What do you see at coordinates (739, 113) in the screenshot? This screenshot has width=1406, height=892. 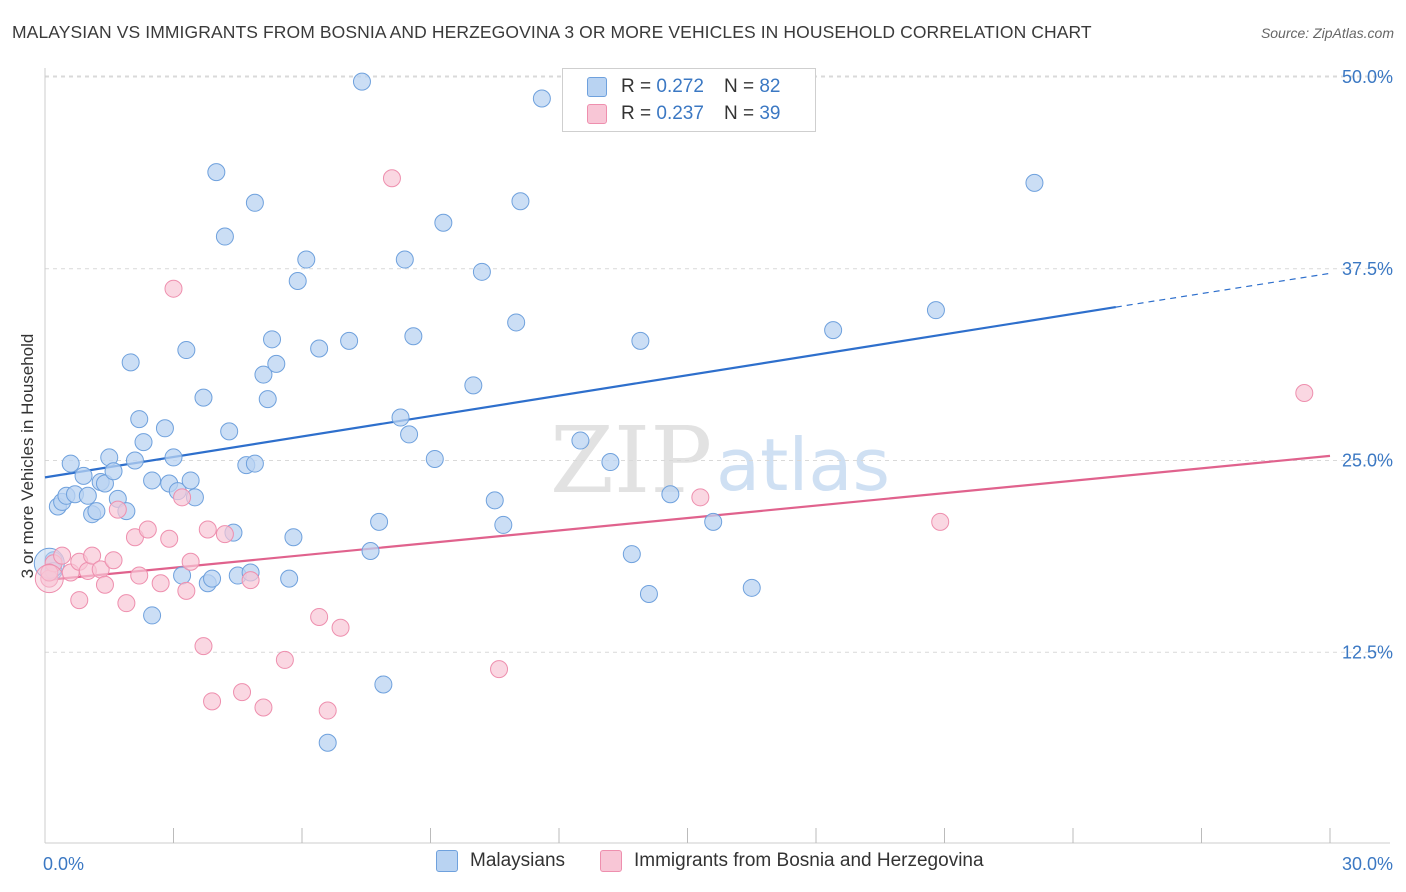 I see `legend-n-label: N =` at bounding box center [739, 113].